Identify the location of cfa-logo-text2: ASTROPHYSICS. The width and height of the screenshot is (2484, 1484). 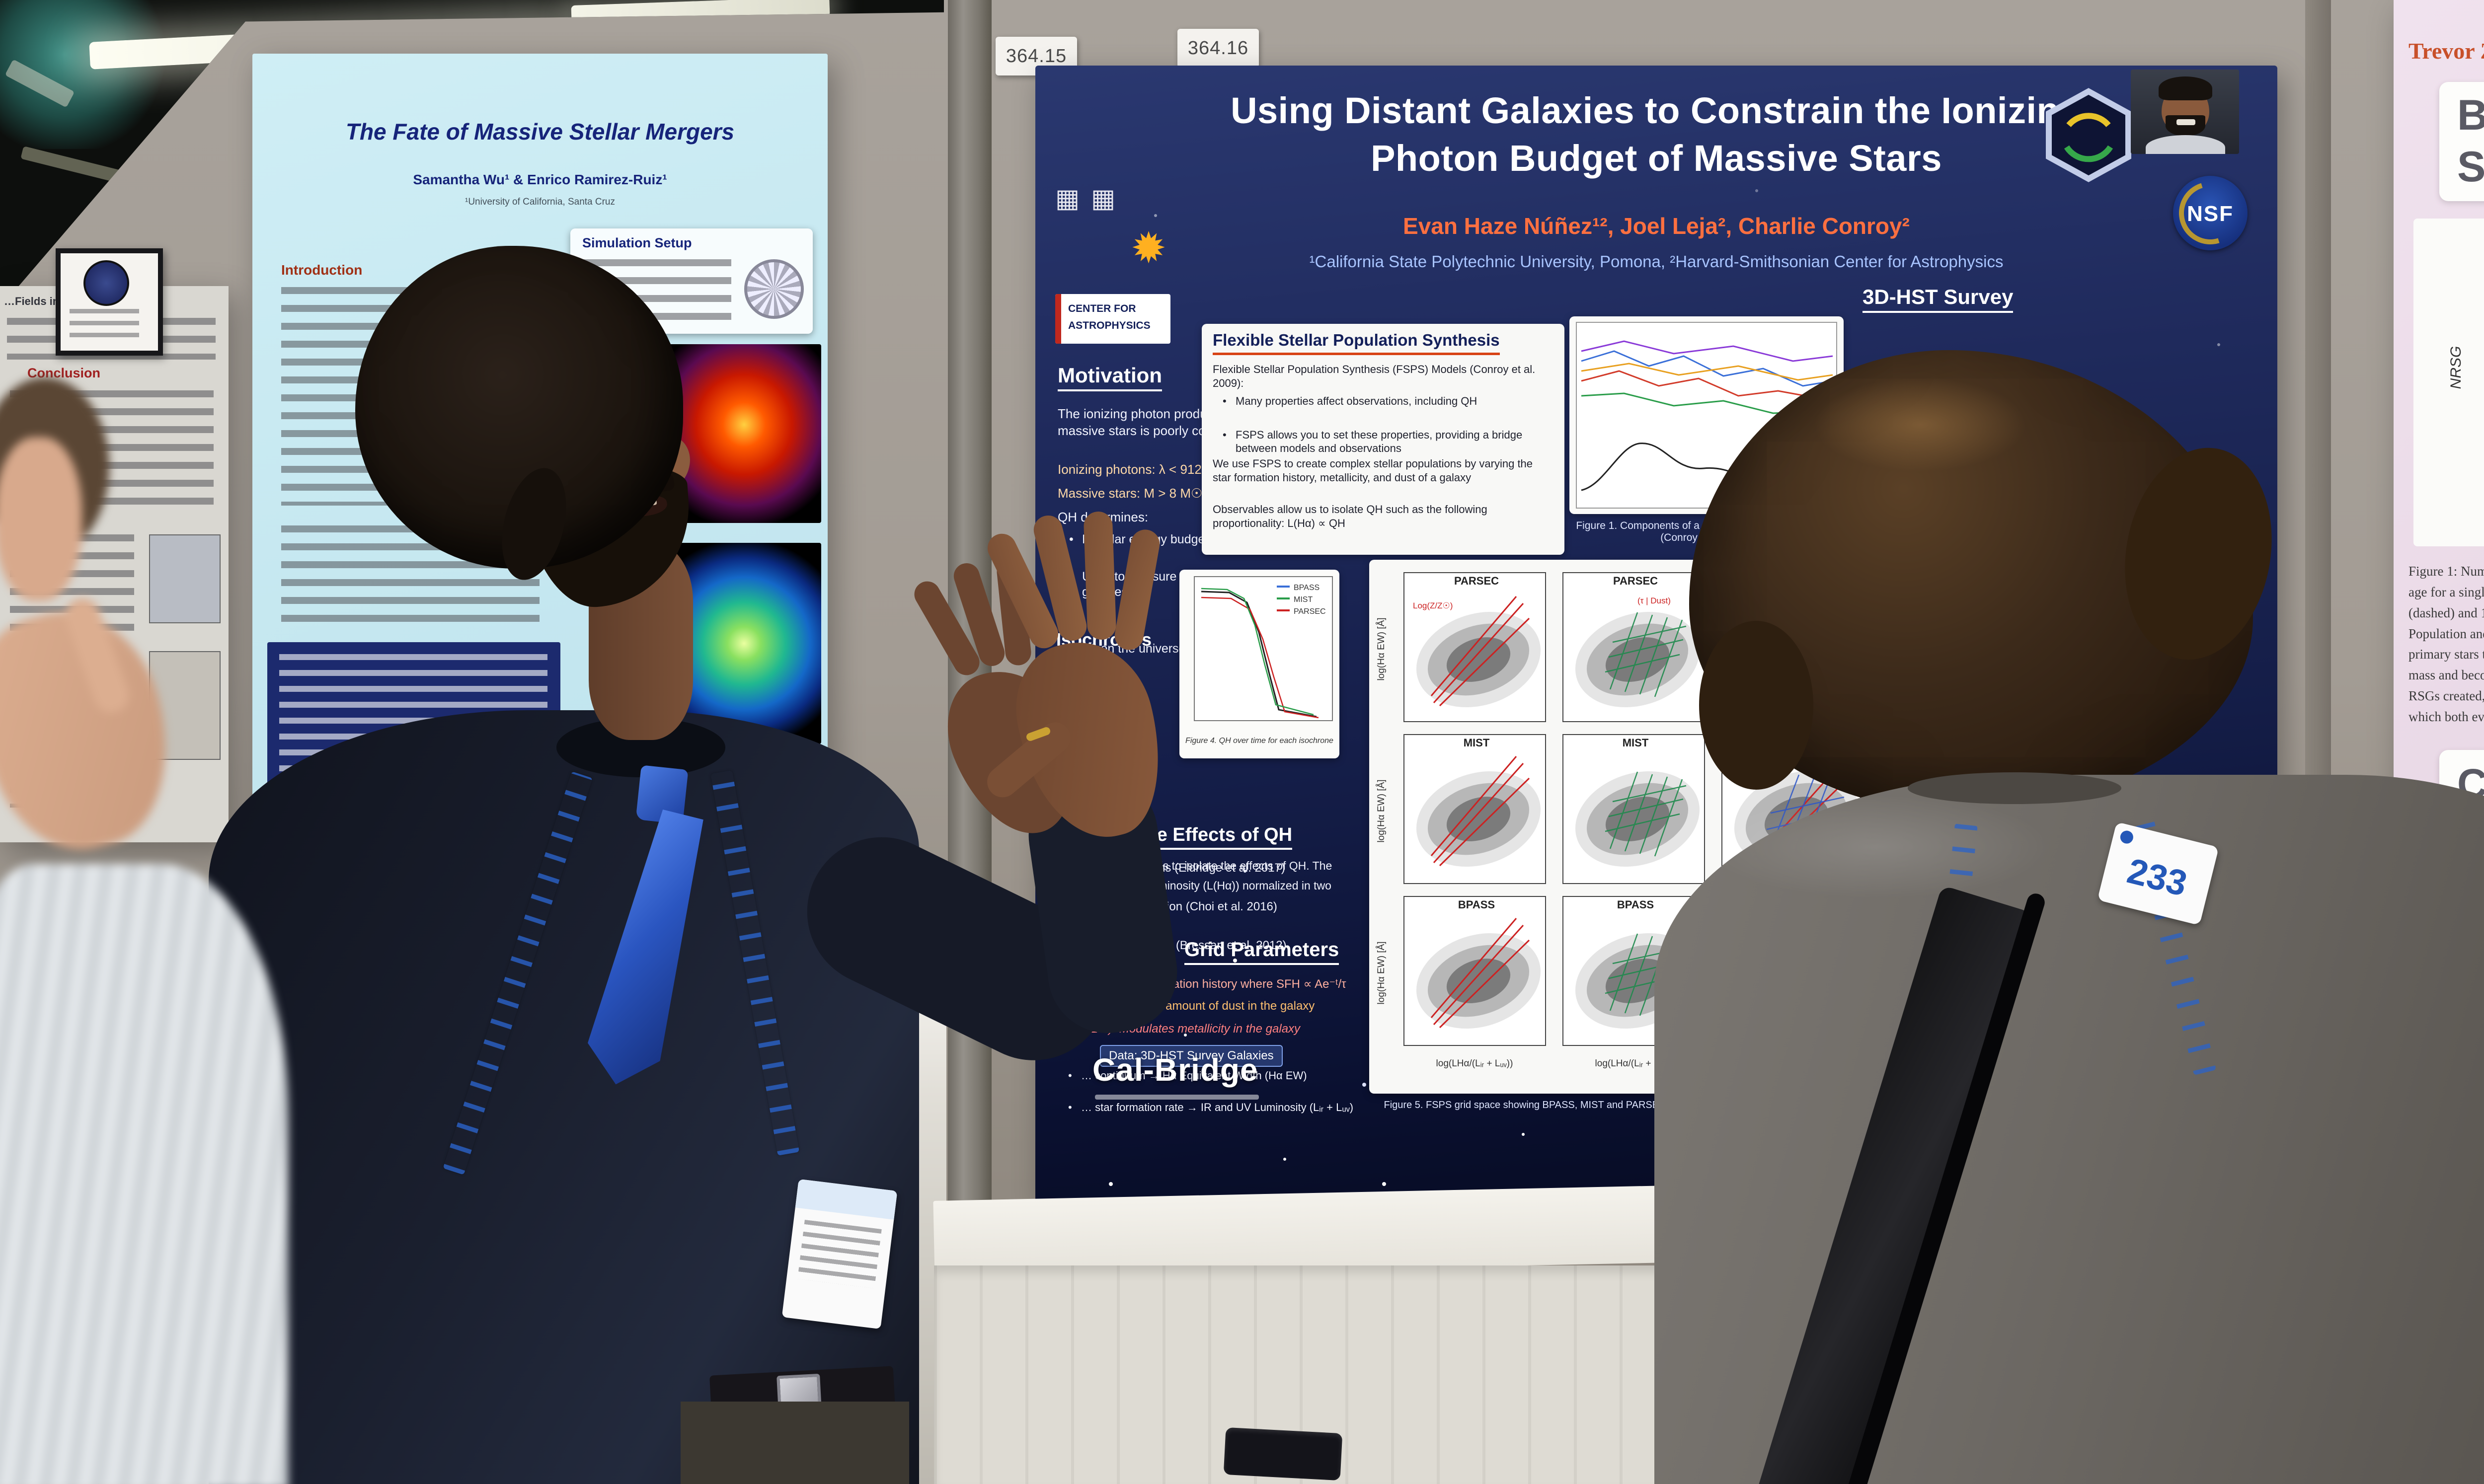
(1110, 325).